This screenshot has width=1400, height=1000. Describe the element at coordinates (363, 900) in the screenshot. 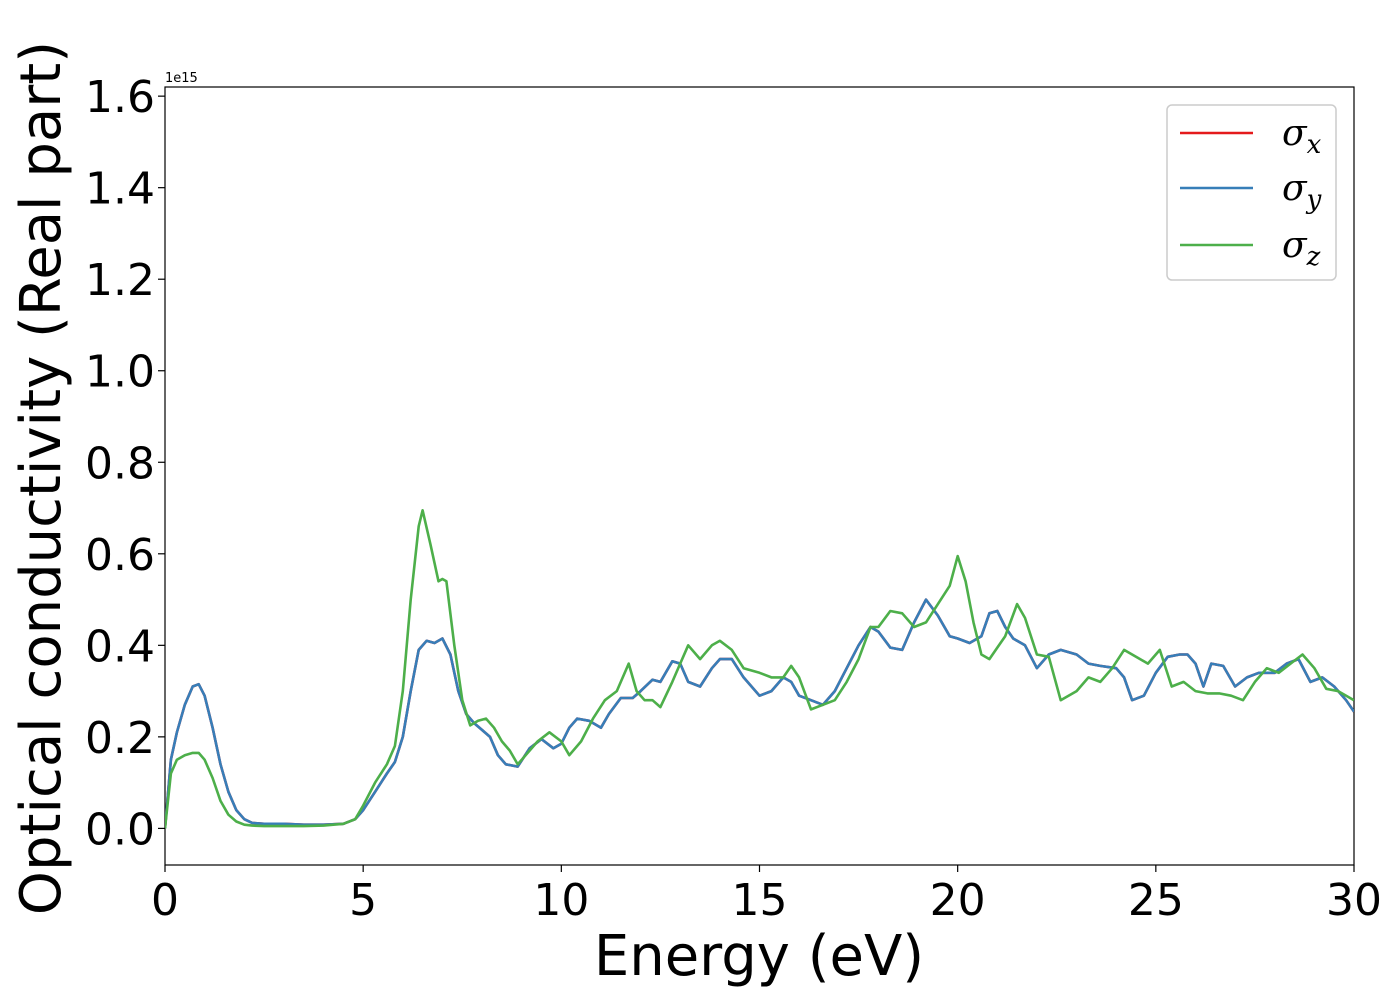

I see `x-tick-label: 5` at that location.